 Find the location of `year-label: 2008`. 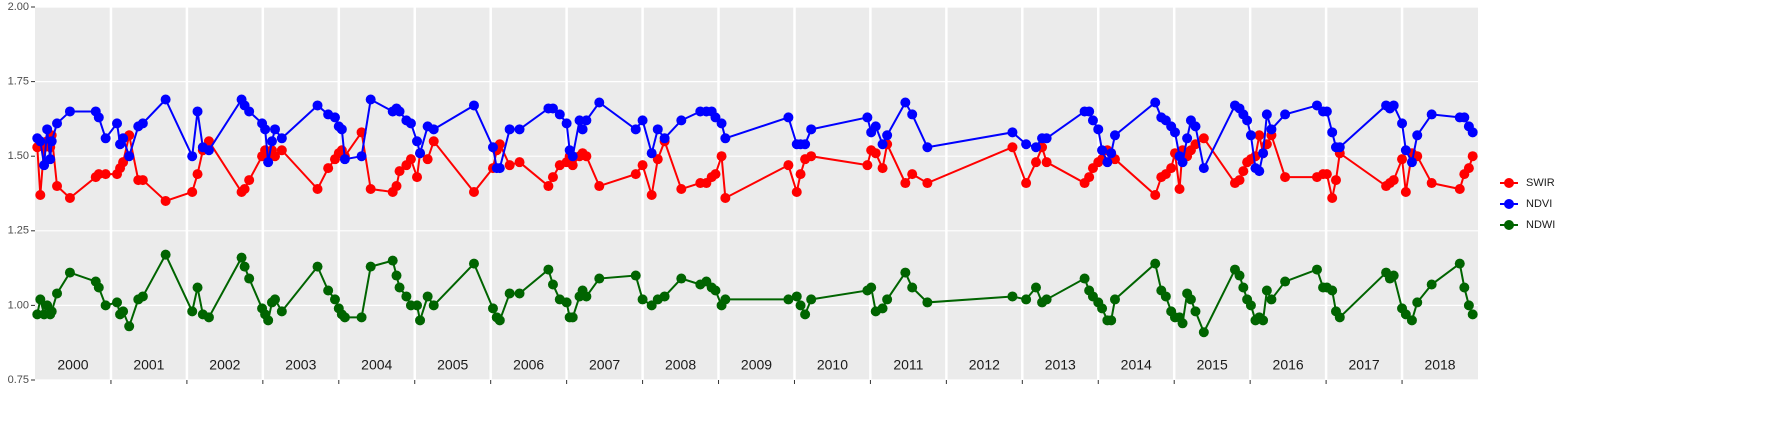

year-label: 2008 is located at coordinates (680, 365).